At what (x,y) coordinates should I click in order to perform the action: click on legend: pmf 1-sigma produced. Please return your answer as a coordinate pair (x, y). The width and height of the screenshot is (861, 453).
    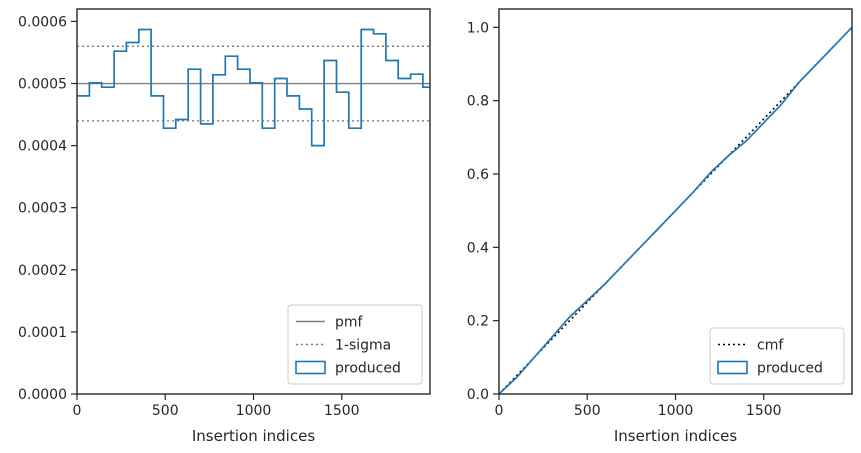
    Looking at the image, I should click on (355, 344).